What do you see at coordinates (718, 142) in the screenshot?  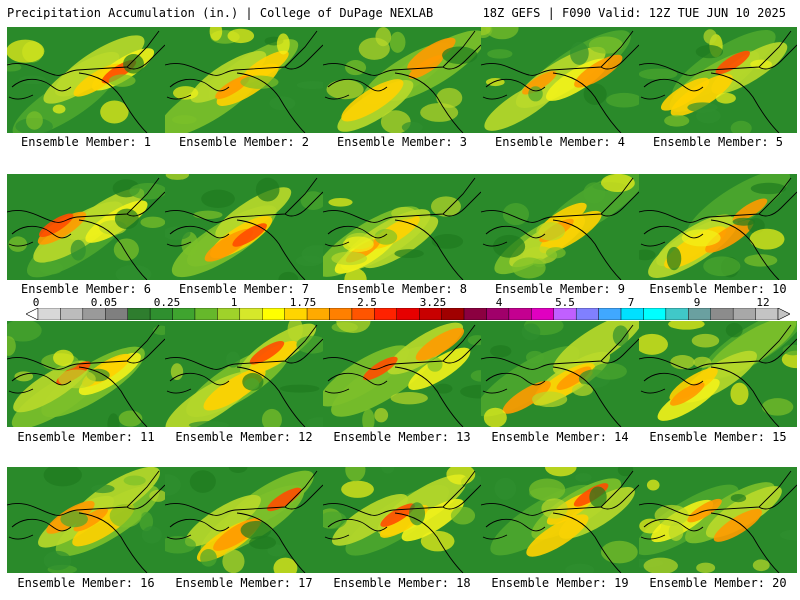 I see `panel-label-5: Ensemble Member: 5` at bounding box center [718, 142].